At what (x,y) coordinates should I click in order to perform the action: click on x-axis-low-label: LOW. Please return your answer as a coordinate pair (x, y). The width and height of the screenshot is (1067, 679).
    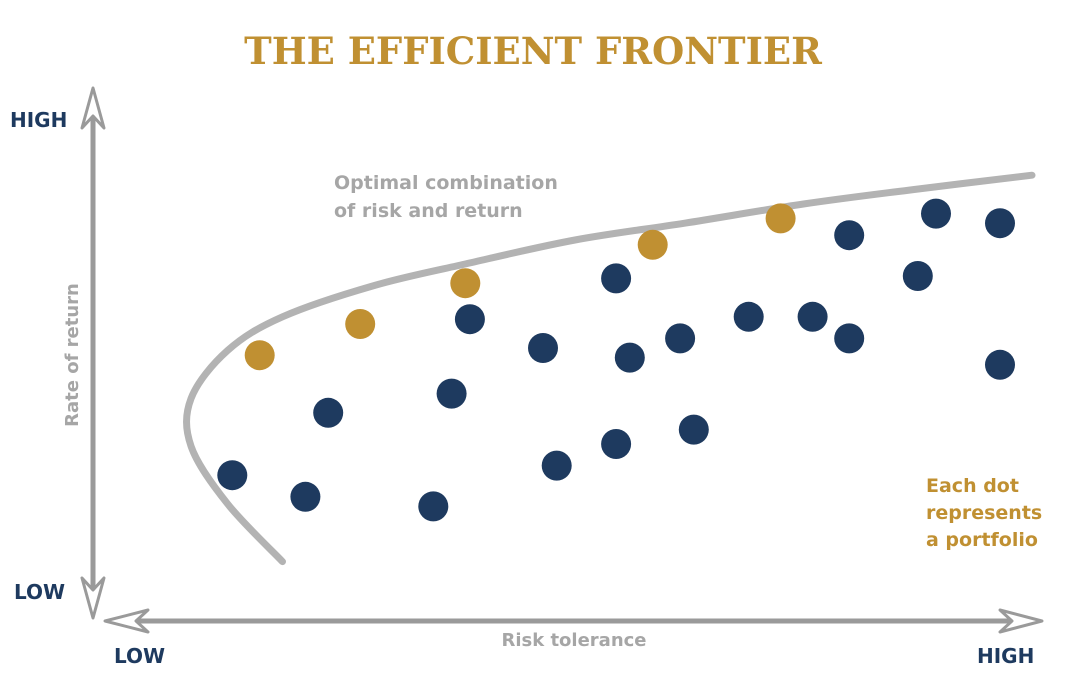
    Looking at the image, I should click on (139, 656).